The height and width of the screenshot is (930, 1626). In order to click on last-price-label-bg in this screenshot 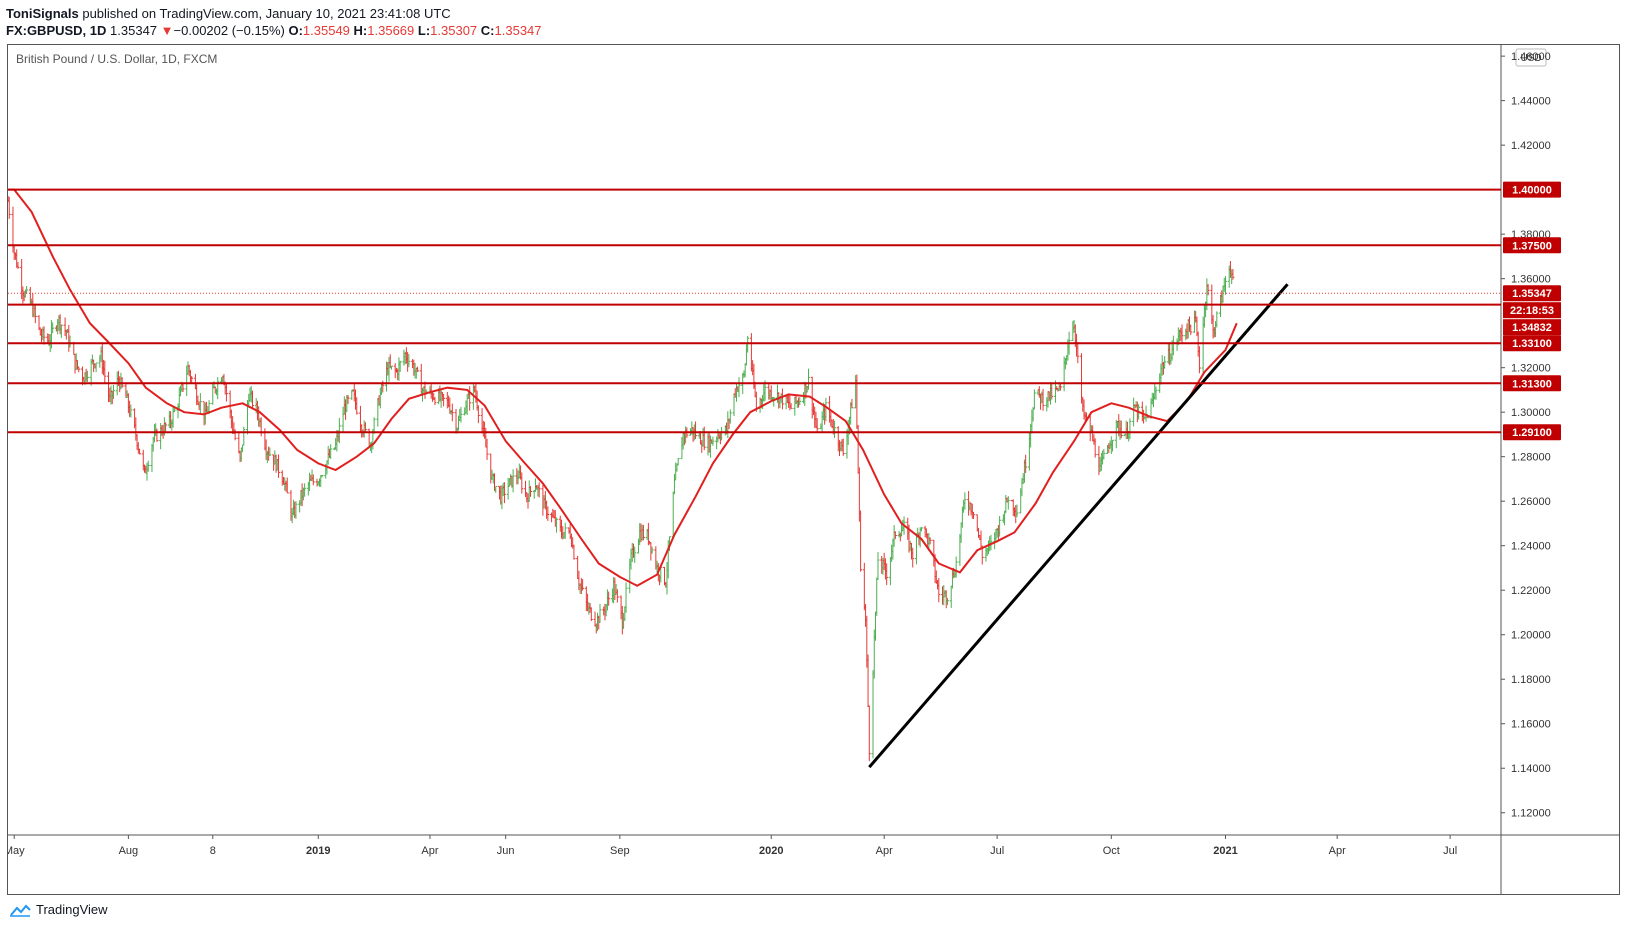, I will do `click(1532, 293)`.